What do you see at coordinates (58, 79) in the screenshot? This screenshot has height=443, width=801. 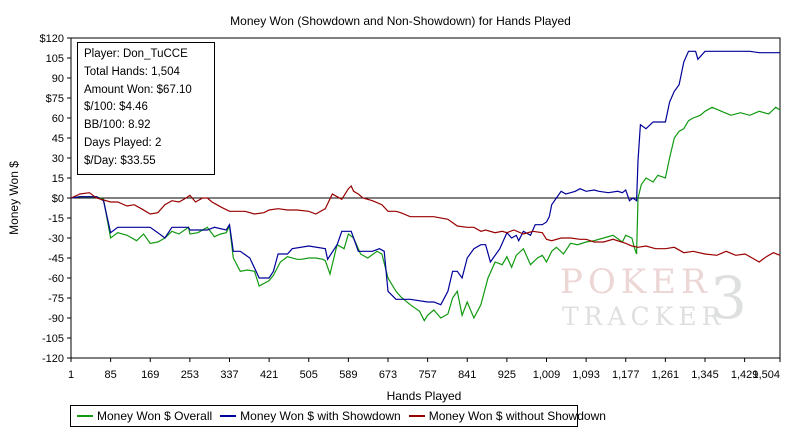 I see `y-tick-label: 90` at bounding box center [58, 79].